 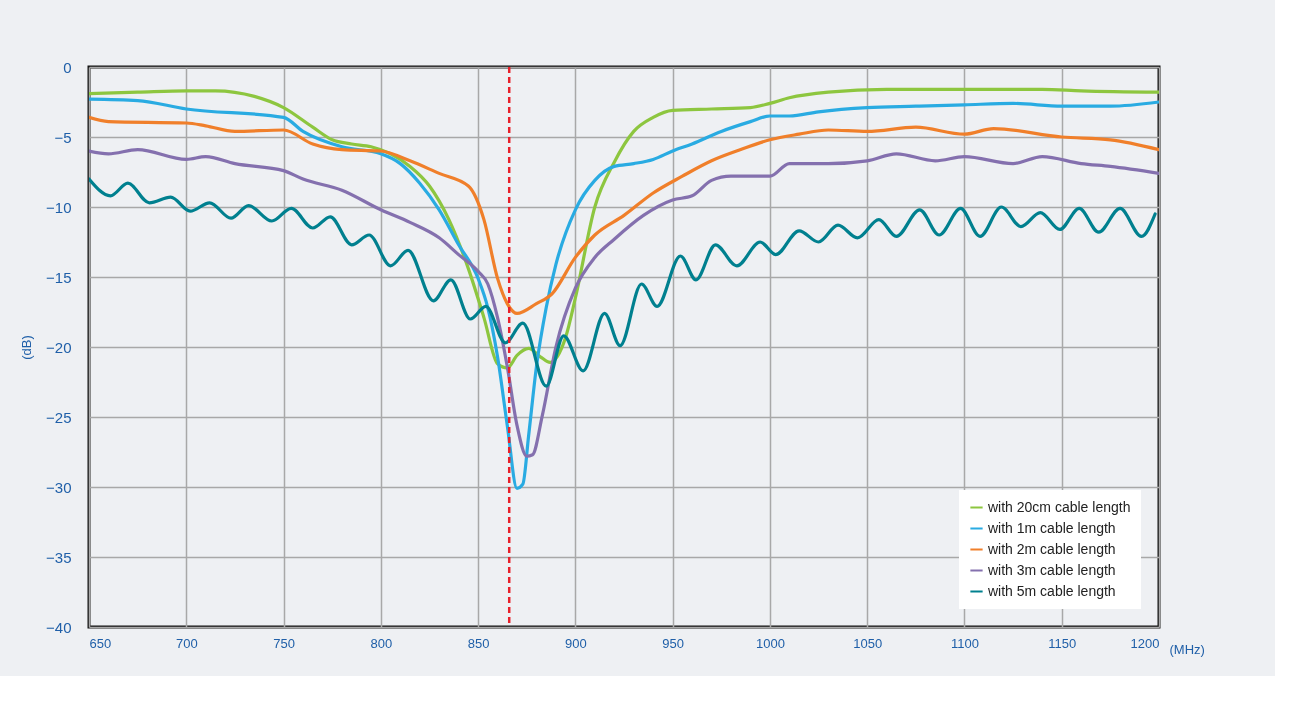 I want to click on y-axis-title: (dB), so click(x=27, y=347).